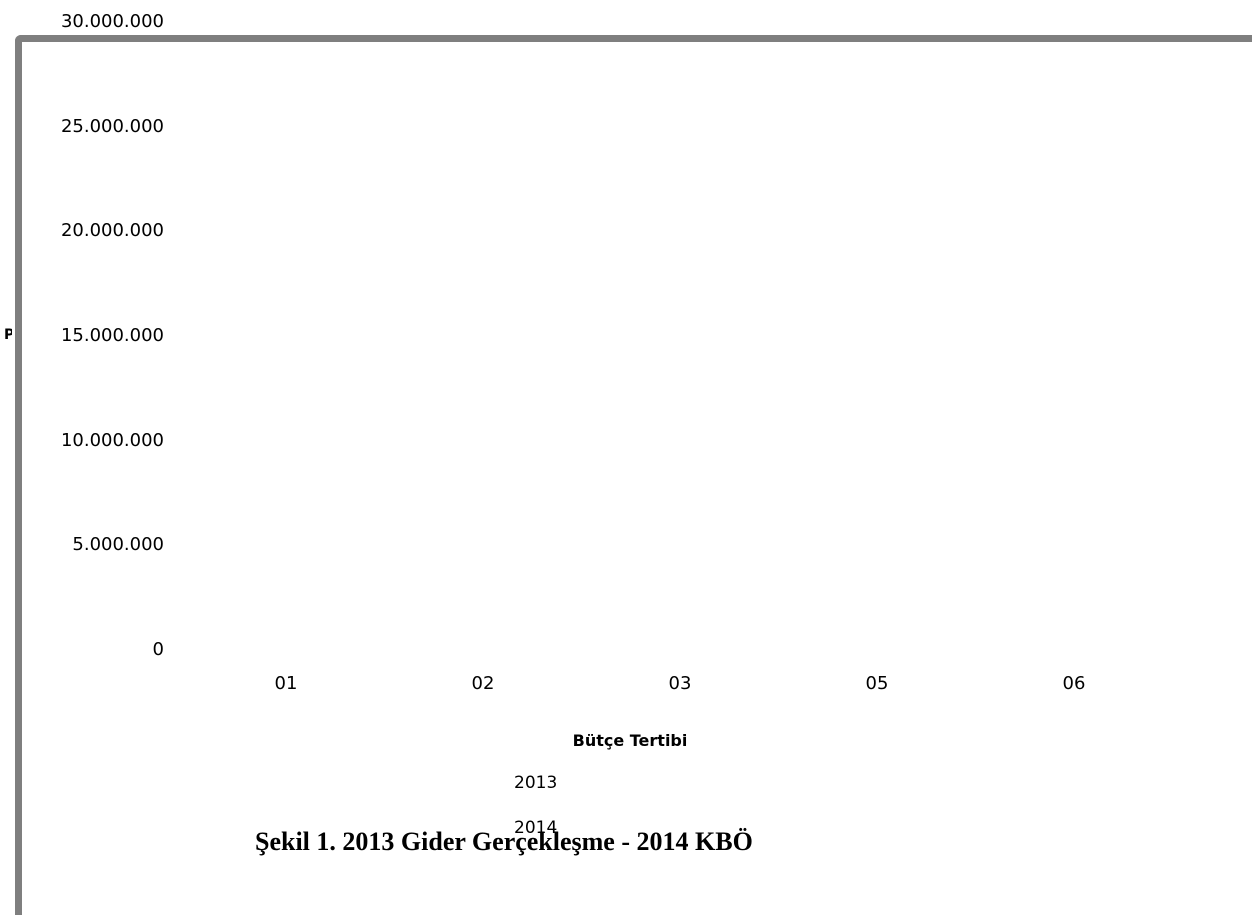 The image size is (1252, 915). What do you see at coordinates (877, 683) in the screenshot?
I see `x-tick-label: 05` at bounding box center [877, 683].